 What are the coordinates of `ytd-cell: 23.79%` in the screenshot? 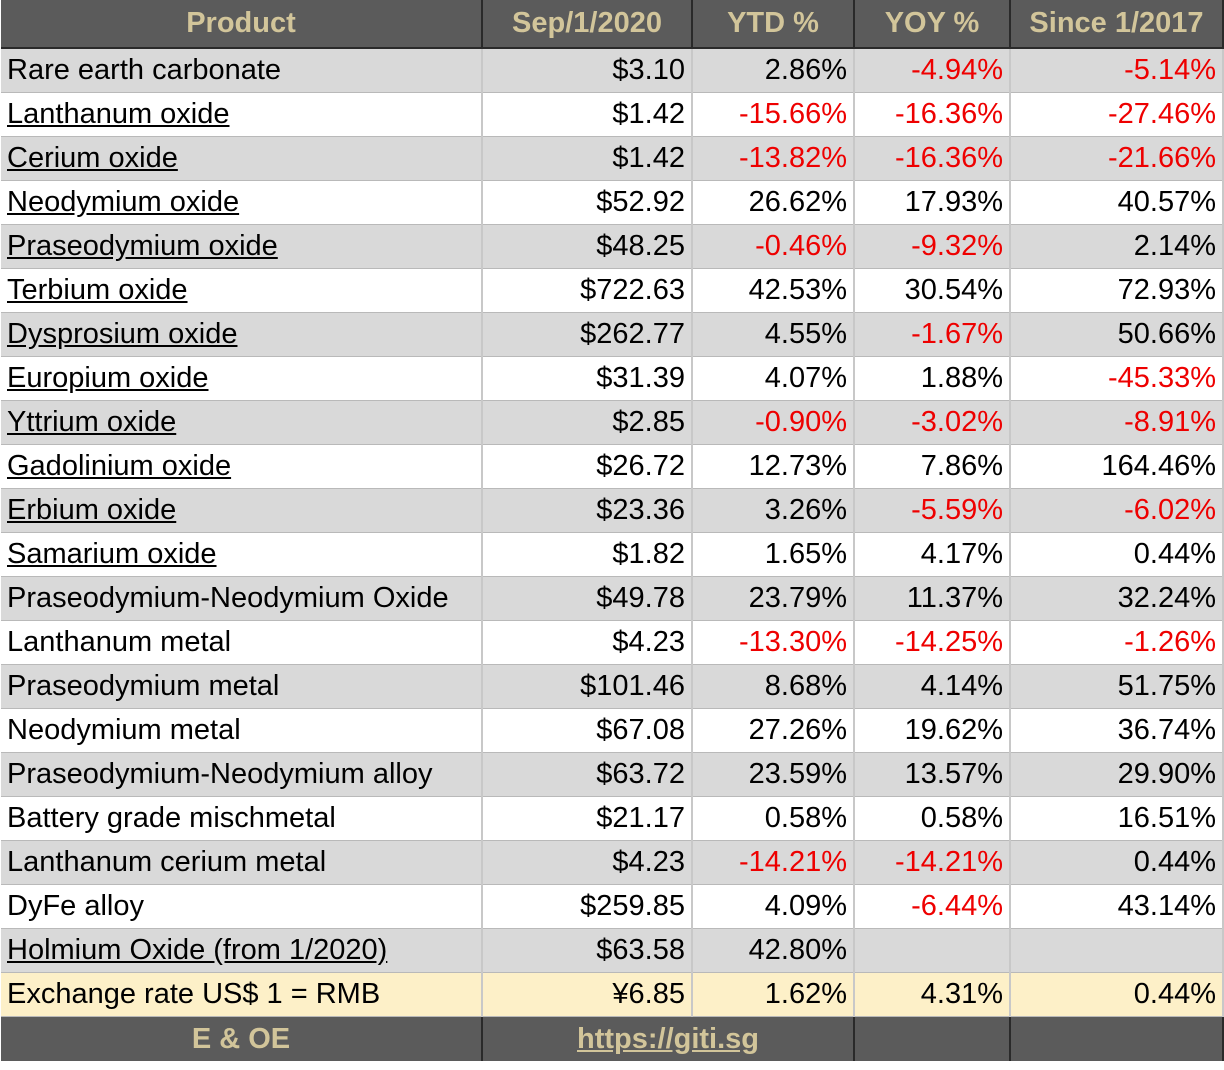 It's located at (773, 598).